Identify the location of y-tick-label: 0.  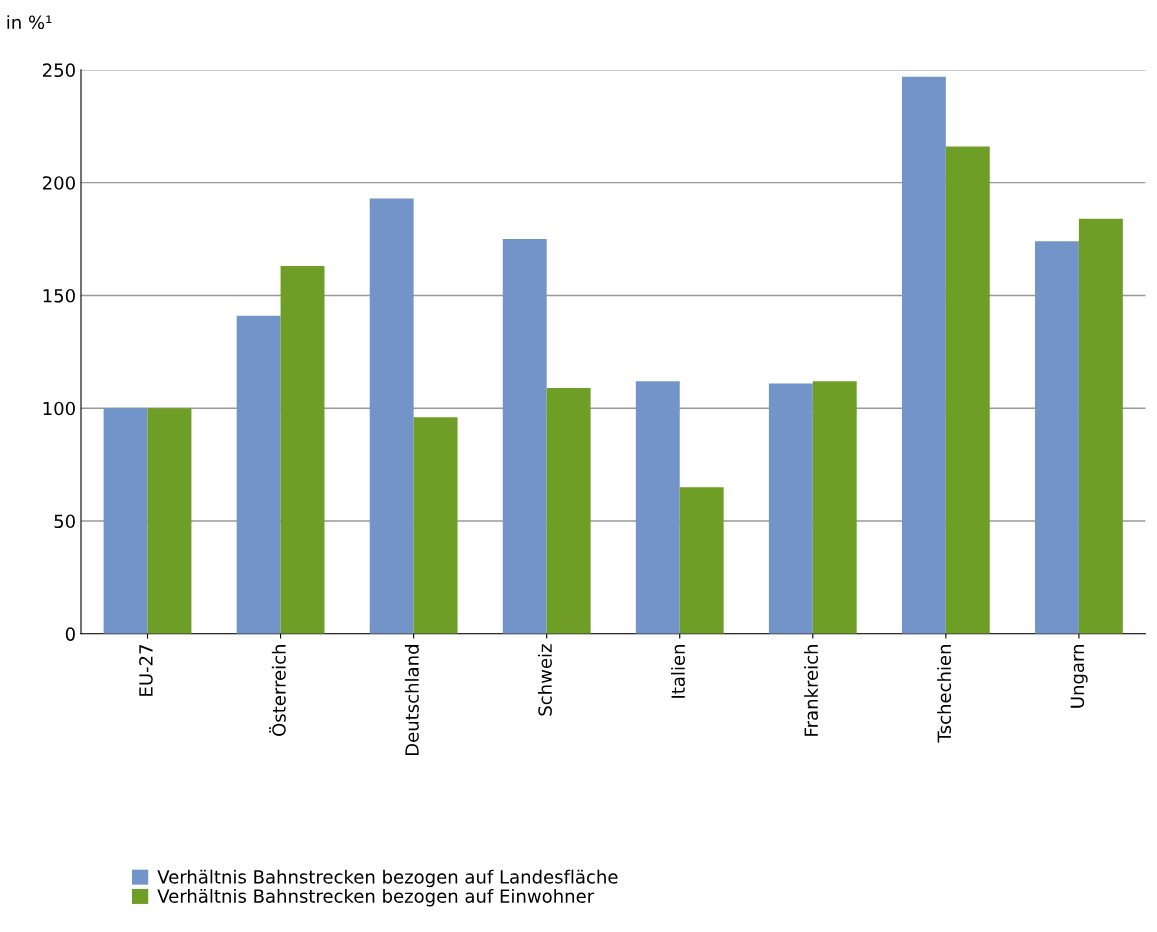
(70, 634).